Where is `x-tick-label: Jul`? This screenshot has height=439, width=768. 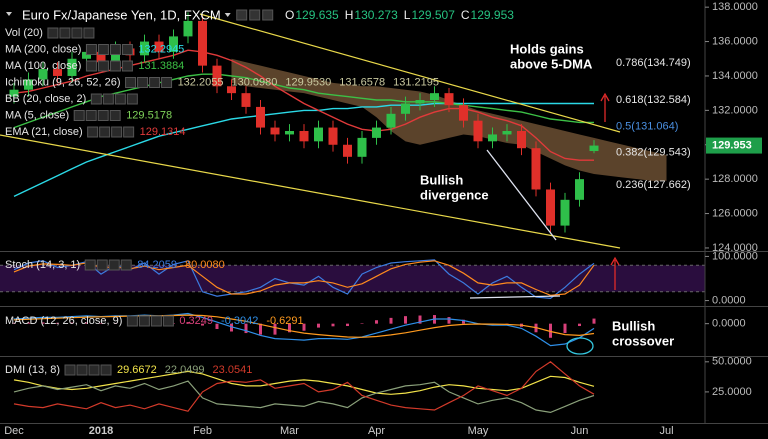 x-tick-label: Jul is located at coordinates (666, 431).